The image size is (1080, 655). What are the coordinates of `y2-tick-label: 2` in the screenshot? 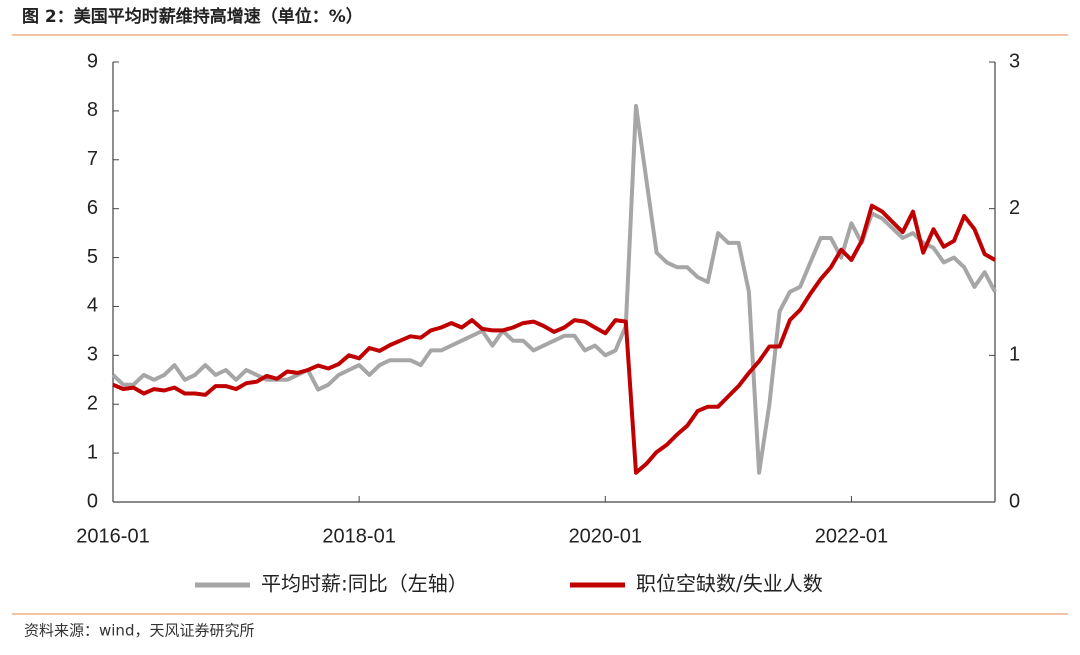 It's located at (1014, 208).